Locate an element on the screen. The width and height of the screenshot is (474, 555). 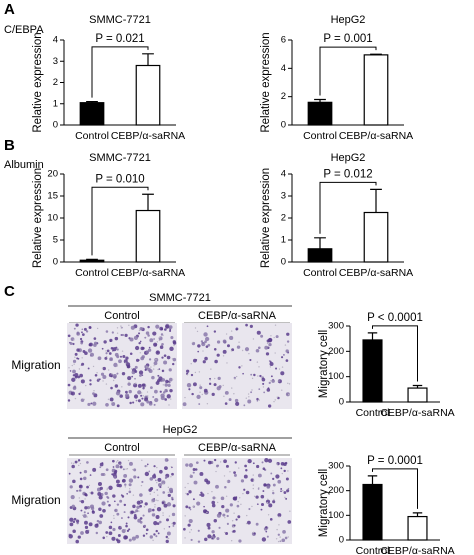
y-tick-label: 200 is located at coordinates (336, 490).